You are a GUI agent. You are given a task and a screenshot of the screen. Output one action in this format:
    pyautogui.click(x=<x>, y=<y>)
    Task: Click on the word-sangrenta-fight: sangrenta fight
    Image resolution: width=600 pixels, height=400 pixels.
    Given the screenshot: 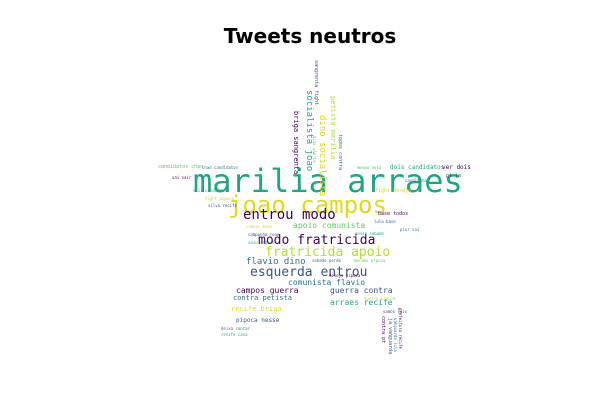 What is the action you would take?
    pyautogui.click(x=316, y=83)
    